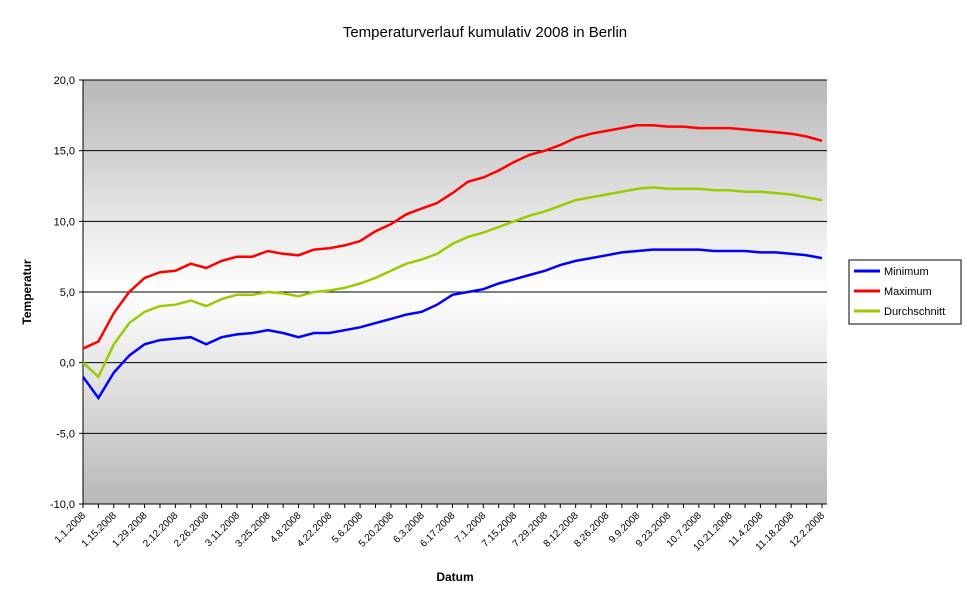 Image resolution: width=970 pixels, height=604 pixels. I want to click on y-tick-label: 5,0, so click(67, 293).